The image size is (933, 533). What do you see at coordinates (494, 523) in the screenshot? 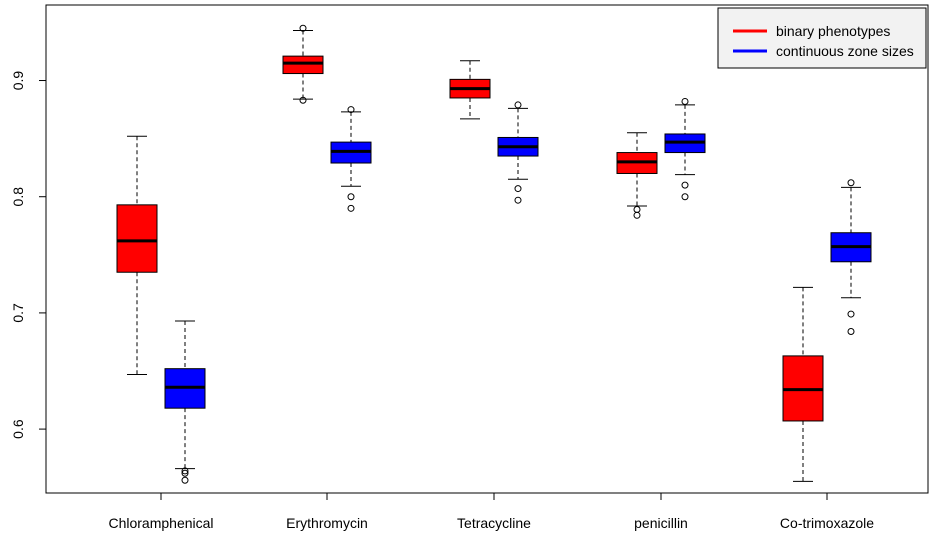
I see `x-tick-label: Tetracycline` at bounding box center [494, 523].